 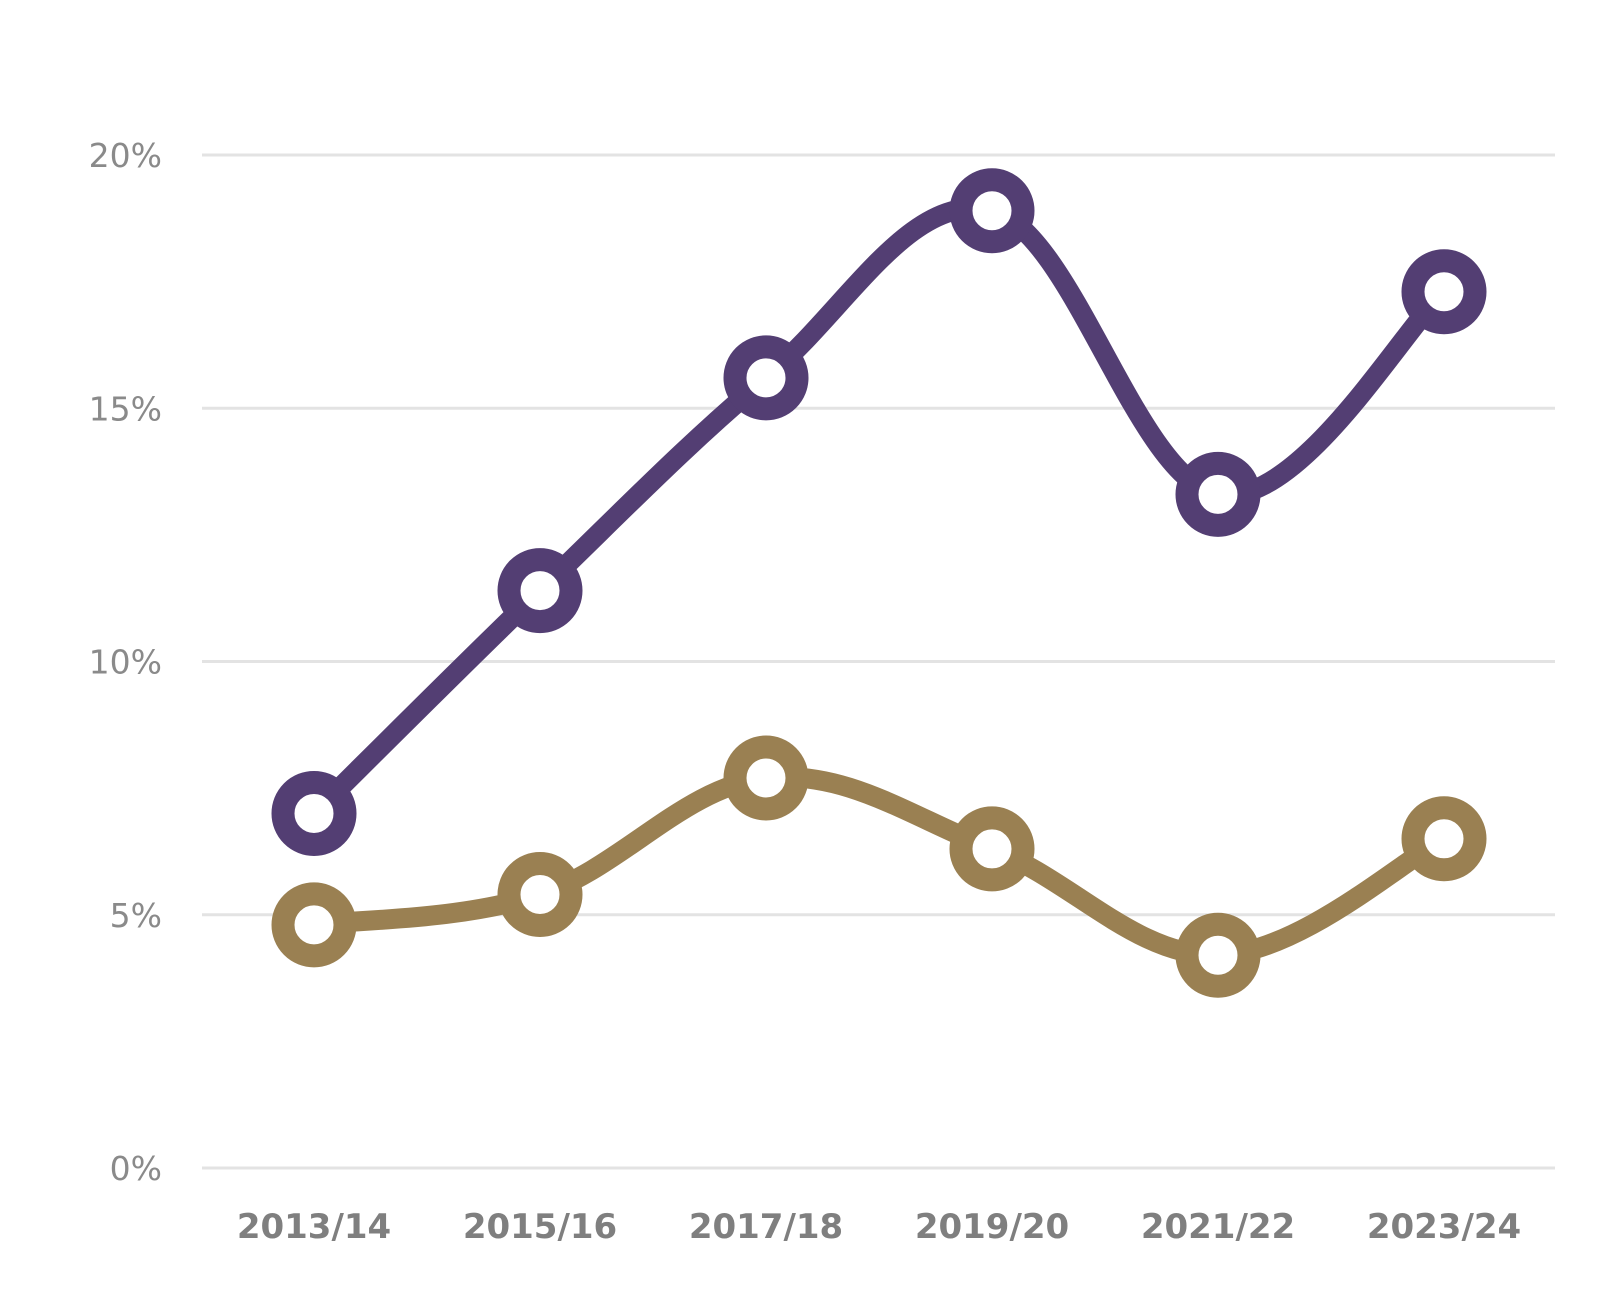 I want to click on series-line, so click(x=879, y=866).